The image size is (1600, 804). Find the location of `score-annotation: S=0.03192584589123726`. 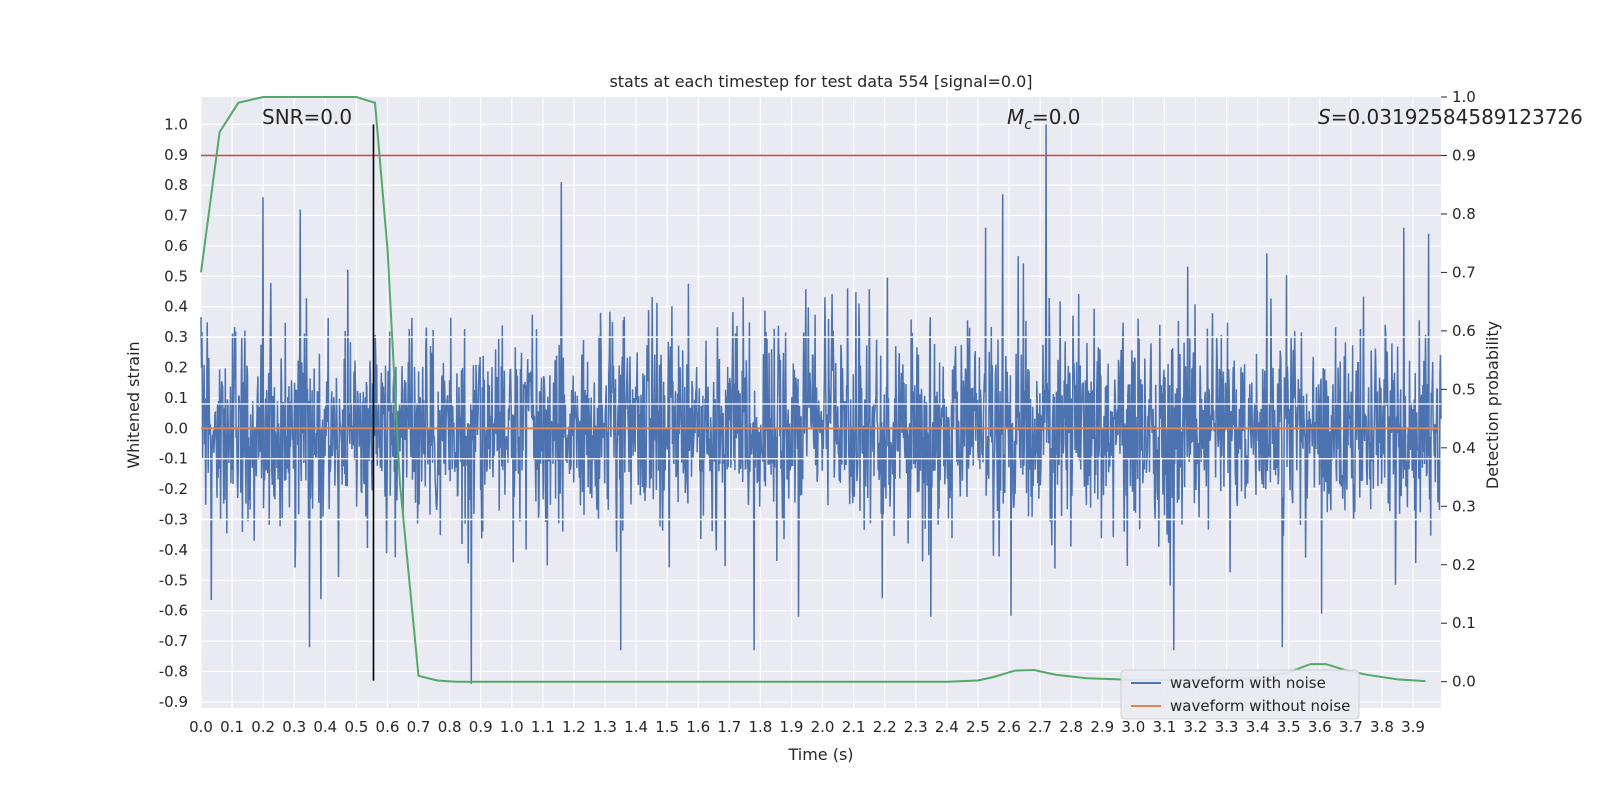

score-annotation: S=0.03192584589123726 is located at coordinates (1450, 117).